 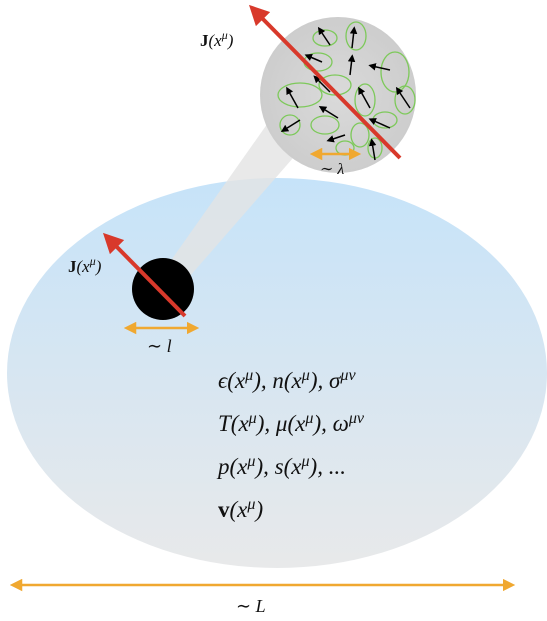 I want to click on text-part: ), ω, so click(x=329, y=423).